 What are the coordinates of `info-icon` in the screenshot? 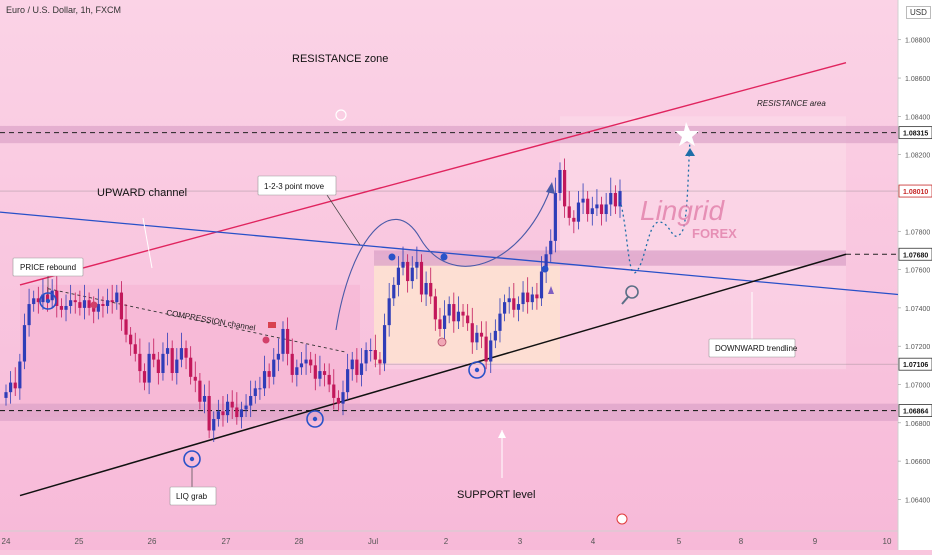 It's located at (341, 115).